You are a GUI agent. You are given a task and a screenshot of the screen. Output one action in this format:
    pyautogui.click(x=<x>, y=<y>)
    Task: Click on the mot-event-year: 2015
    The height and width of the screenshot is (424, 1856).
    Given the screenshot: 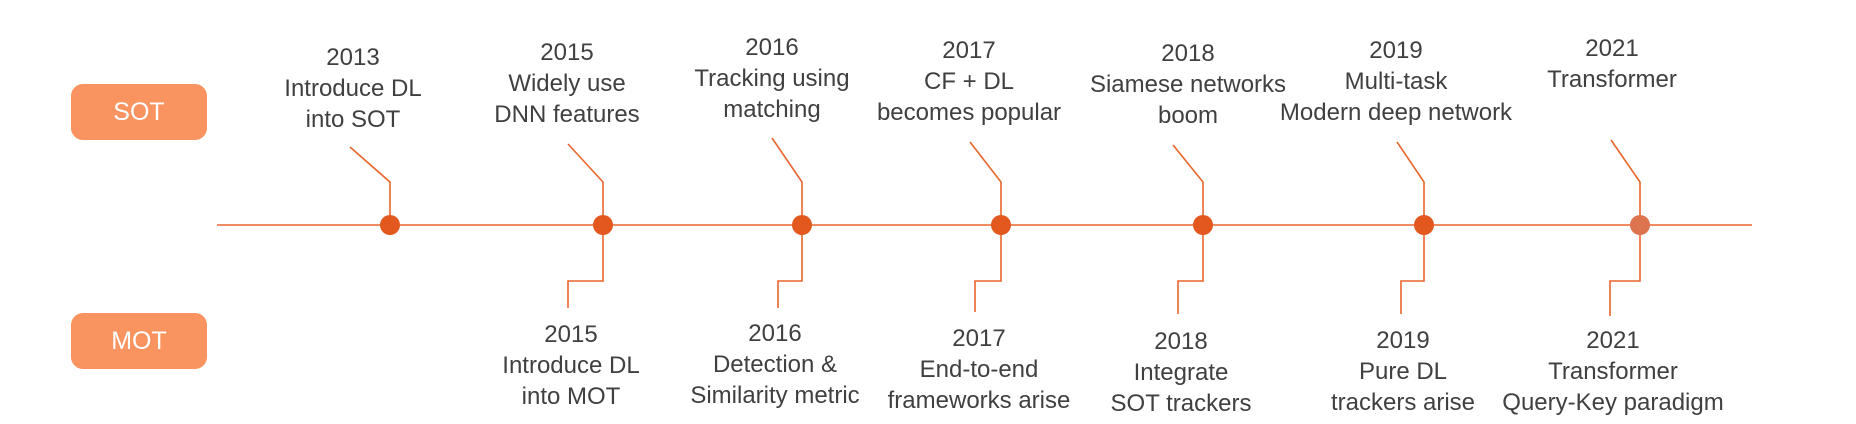 What is the action you would take?
    pyautogui.click(x=570, y=334)
    